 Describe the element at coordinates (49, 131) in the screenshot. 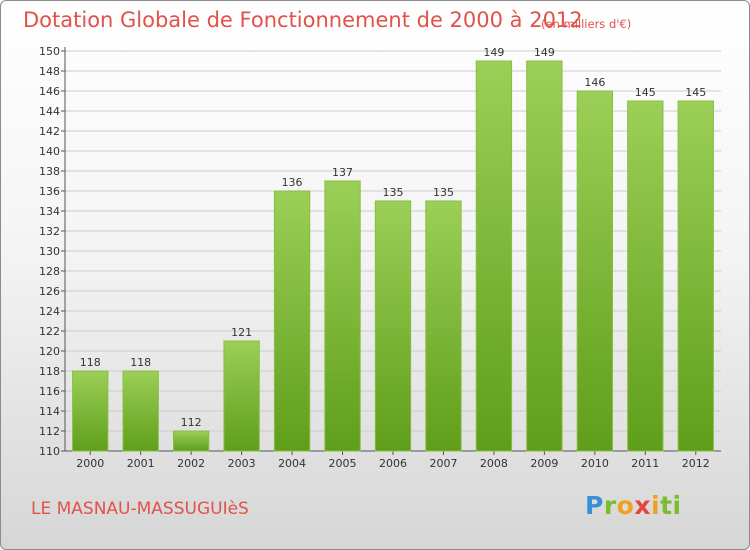

I see `y-tick-label: 142` at that location.